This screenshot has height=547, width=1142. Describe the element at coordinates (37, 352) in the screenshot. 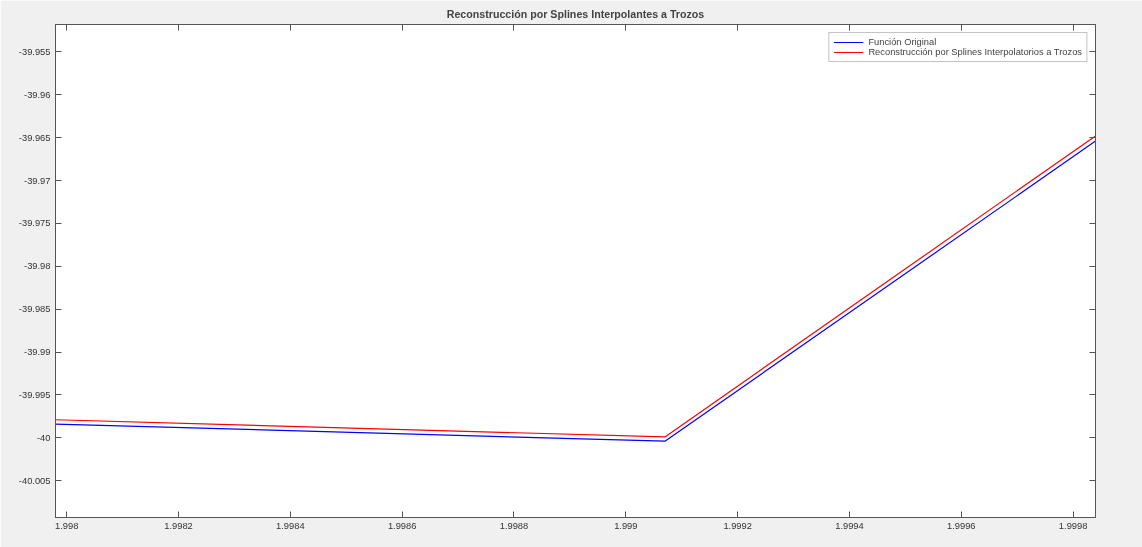

I see `y-tick-label: -39.99` at that location.